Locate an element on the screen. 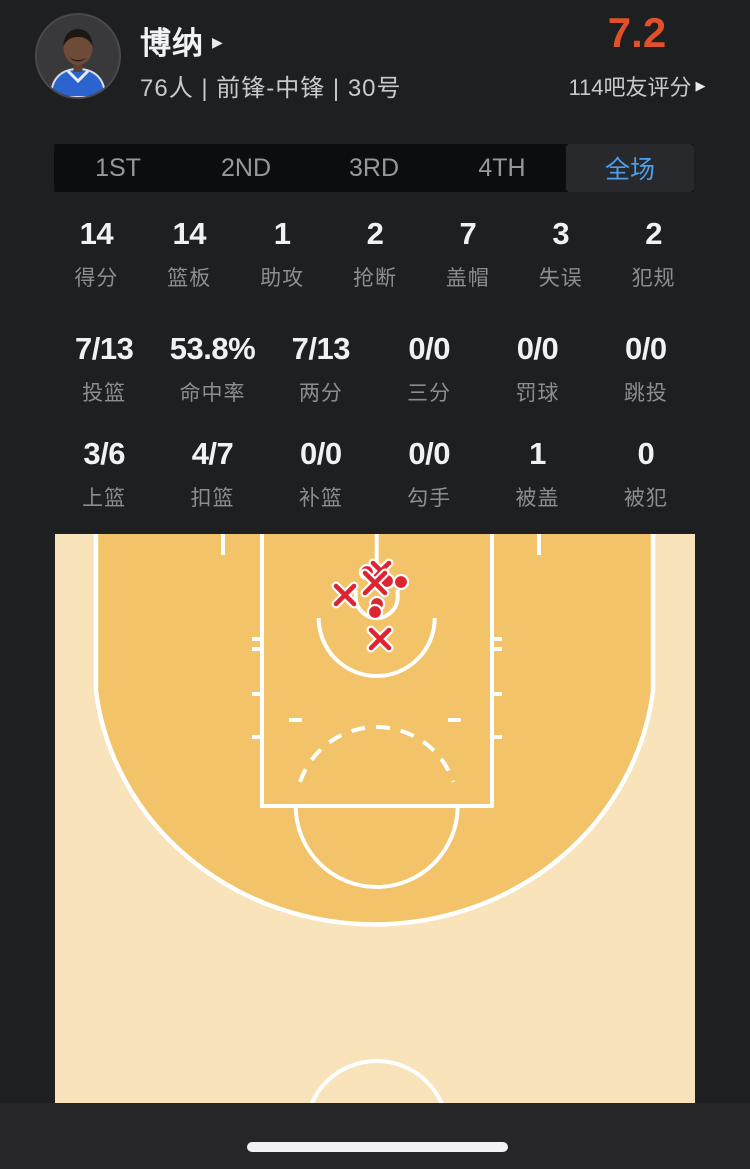 The image size is (750, 1169). player-avatar is located at coordinates (78, 56).